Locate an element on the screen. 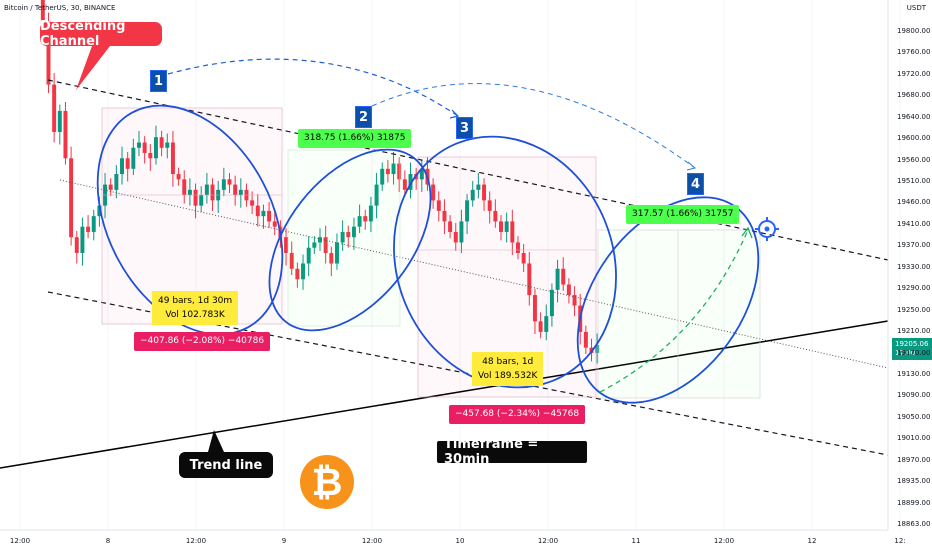 The width and height of the screenshot is (932, 550). price-tick-label: 19210.00 is located at coordinates (914, 331).